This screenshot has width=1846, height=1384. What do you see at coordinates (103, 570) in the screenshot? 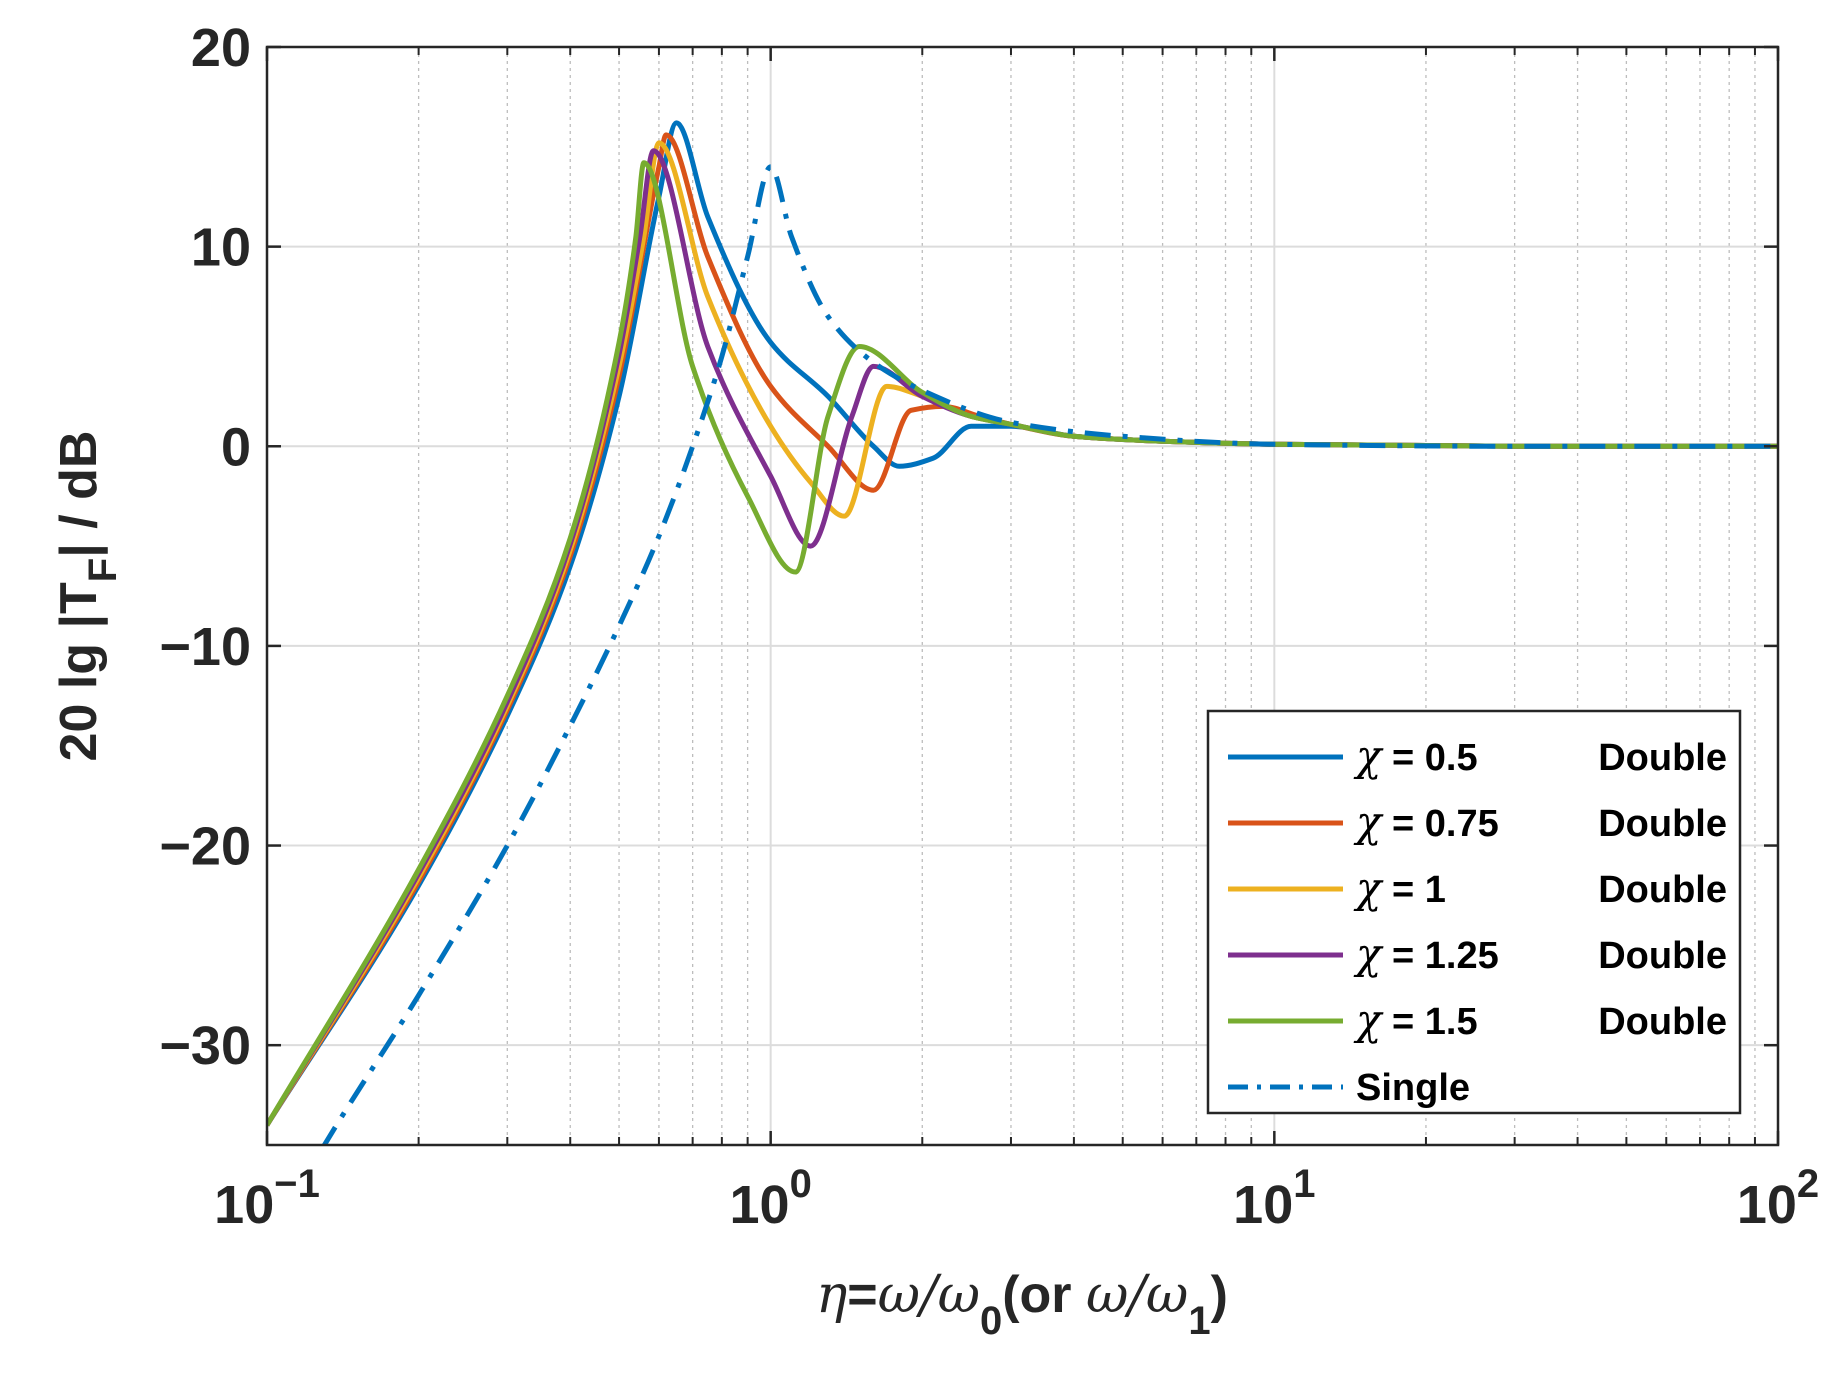
I see `y-axis-label-sub: F` at bounding box center [103, 570].